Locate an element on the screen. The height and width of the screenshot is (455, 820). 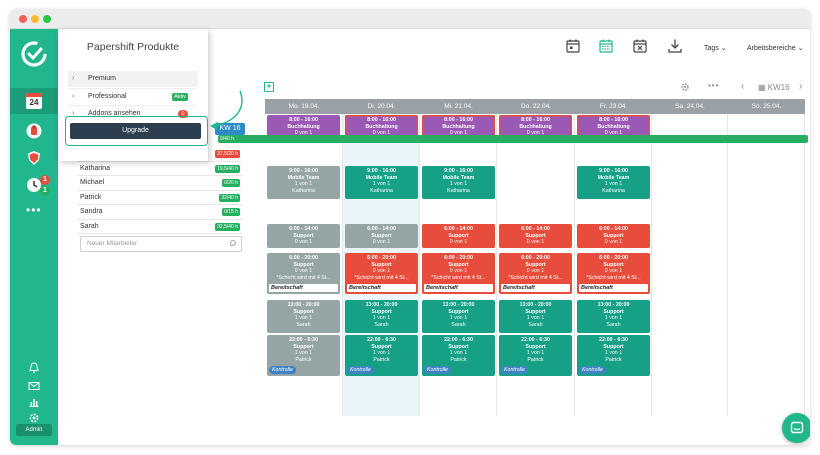
minimize-window-dot is located at coordinates (35, 19).